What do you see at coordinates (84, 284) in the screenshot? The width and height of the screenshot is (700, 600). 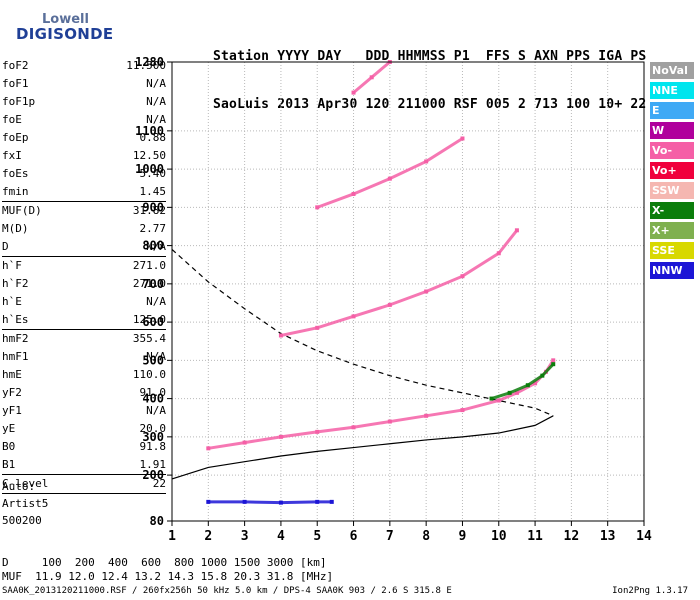 I see `param-row: h`F2 271.0` at bounding box center [84, 284].